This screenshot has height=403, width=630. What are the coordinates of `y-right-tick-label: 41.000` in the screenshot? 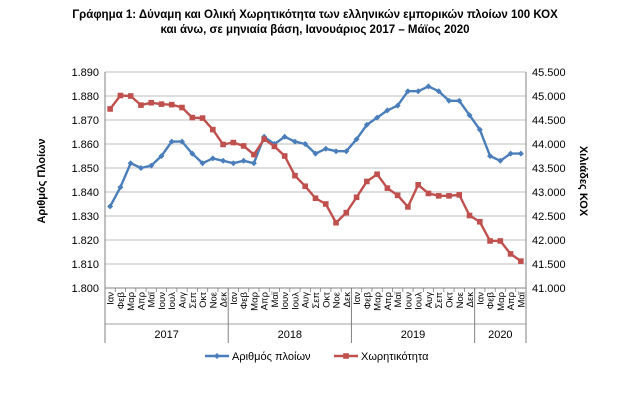 It's located at (549, 289).